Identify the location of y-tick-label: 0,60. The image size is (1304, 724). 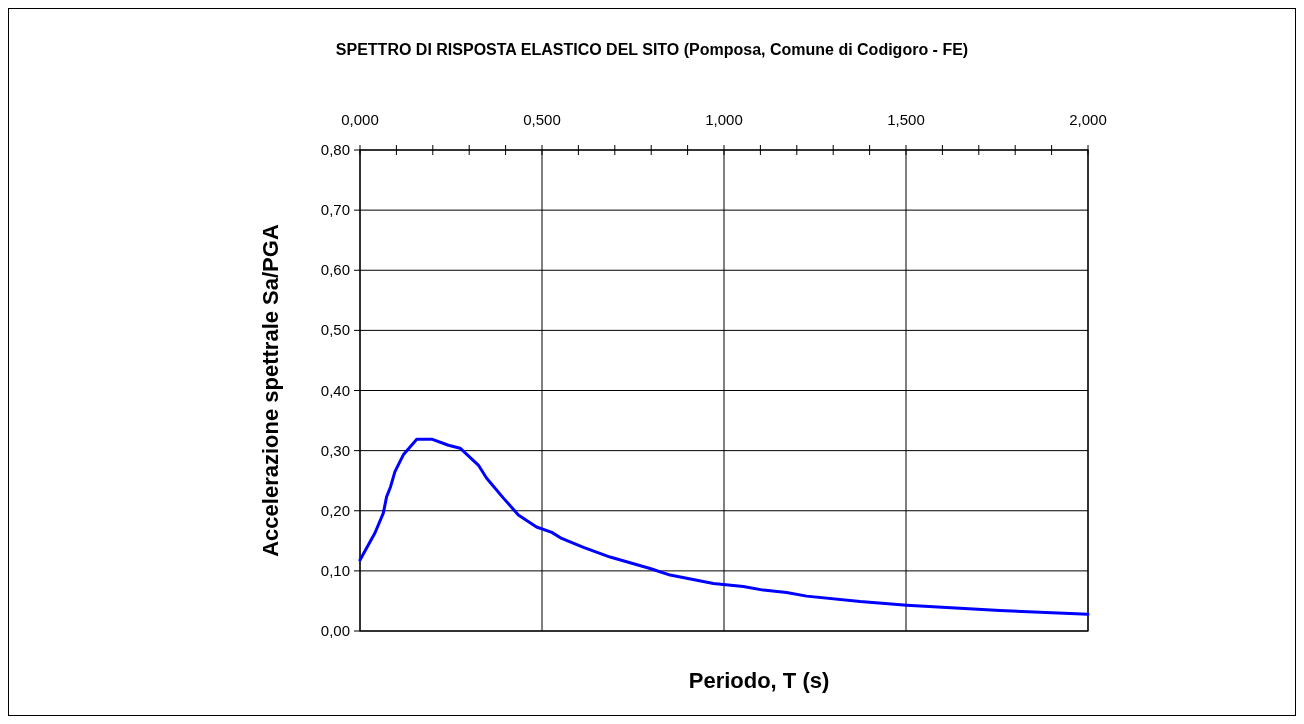
(335, 270).